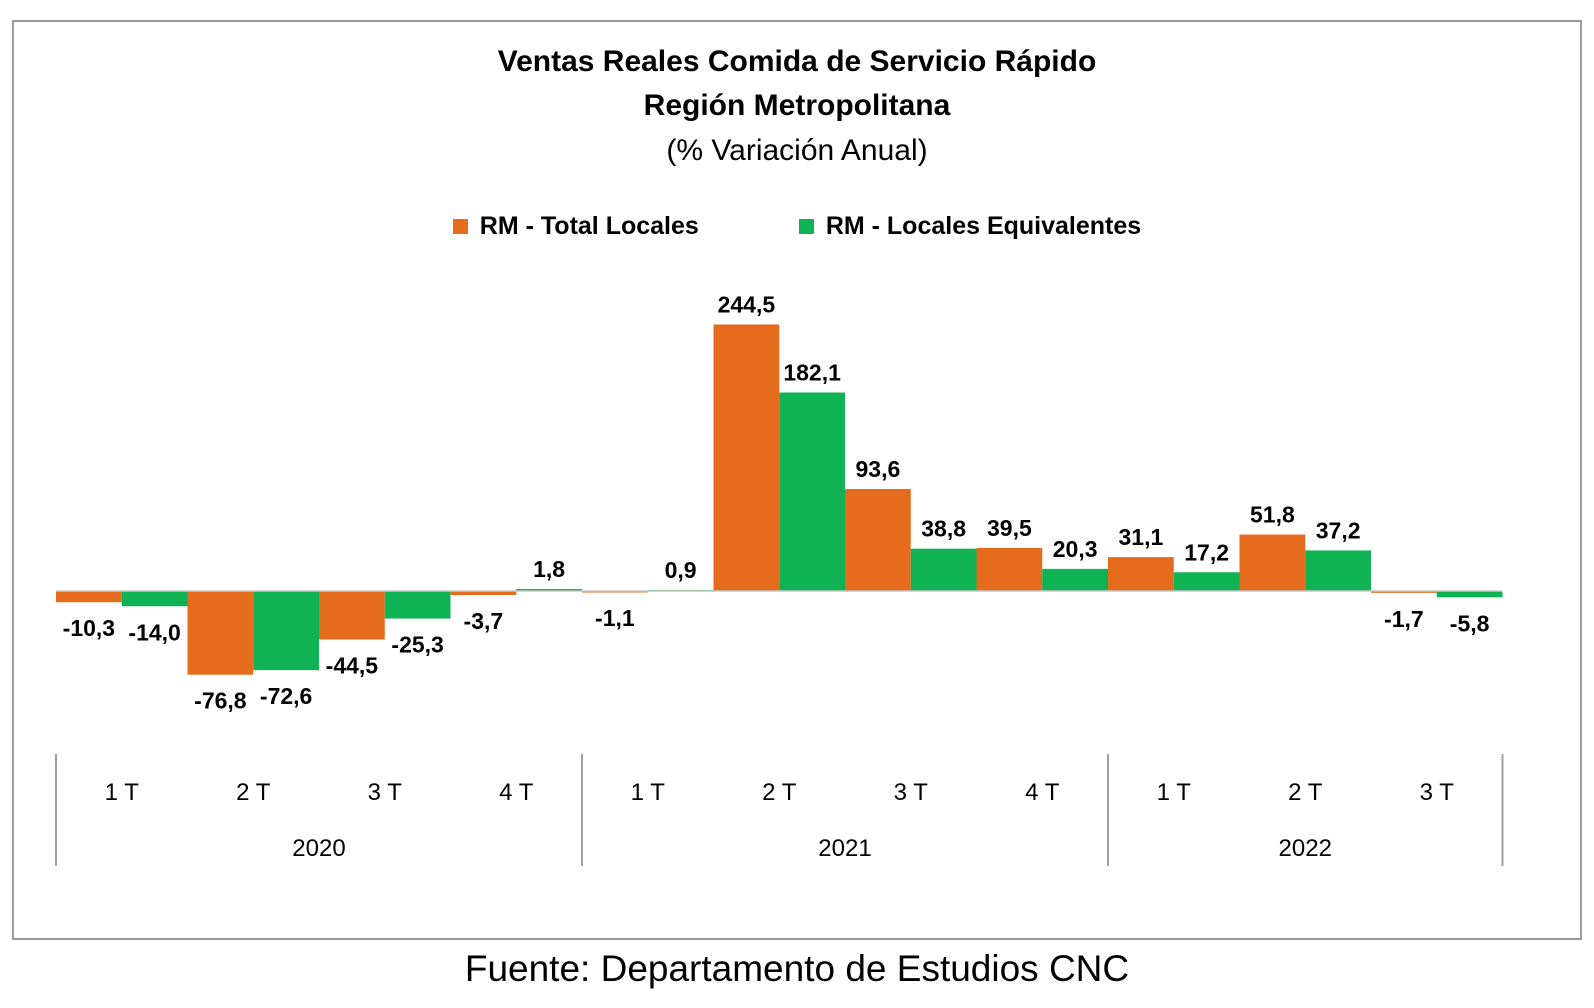 This screenshot has width=1594, height=1008. I want to click on data-label-locales-equivalentes: 0,9, so click(681, 570).